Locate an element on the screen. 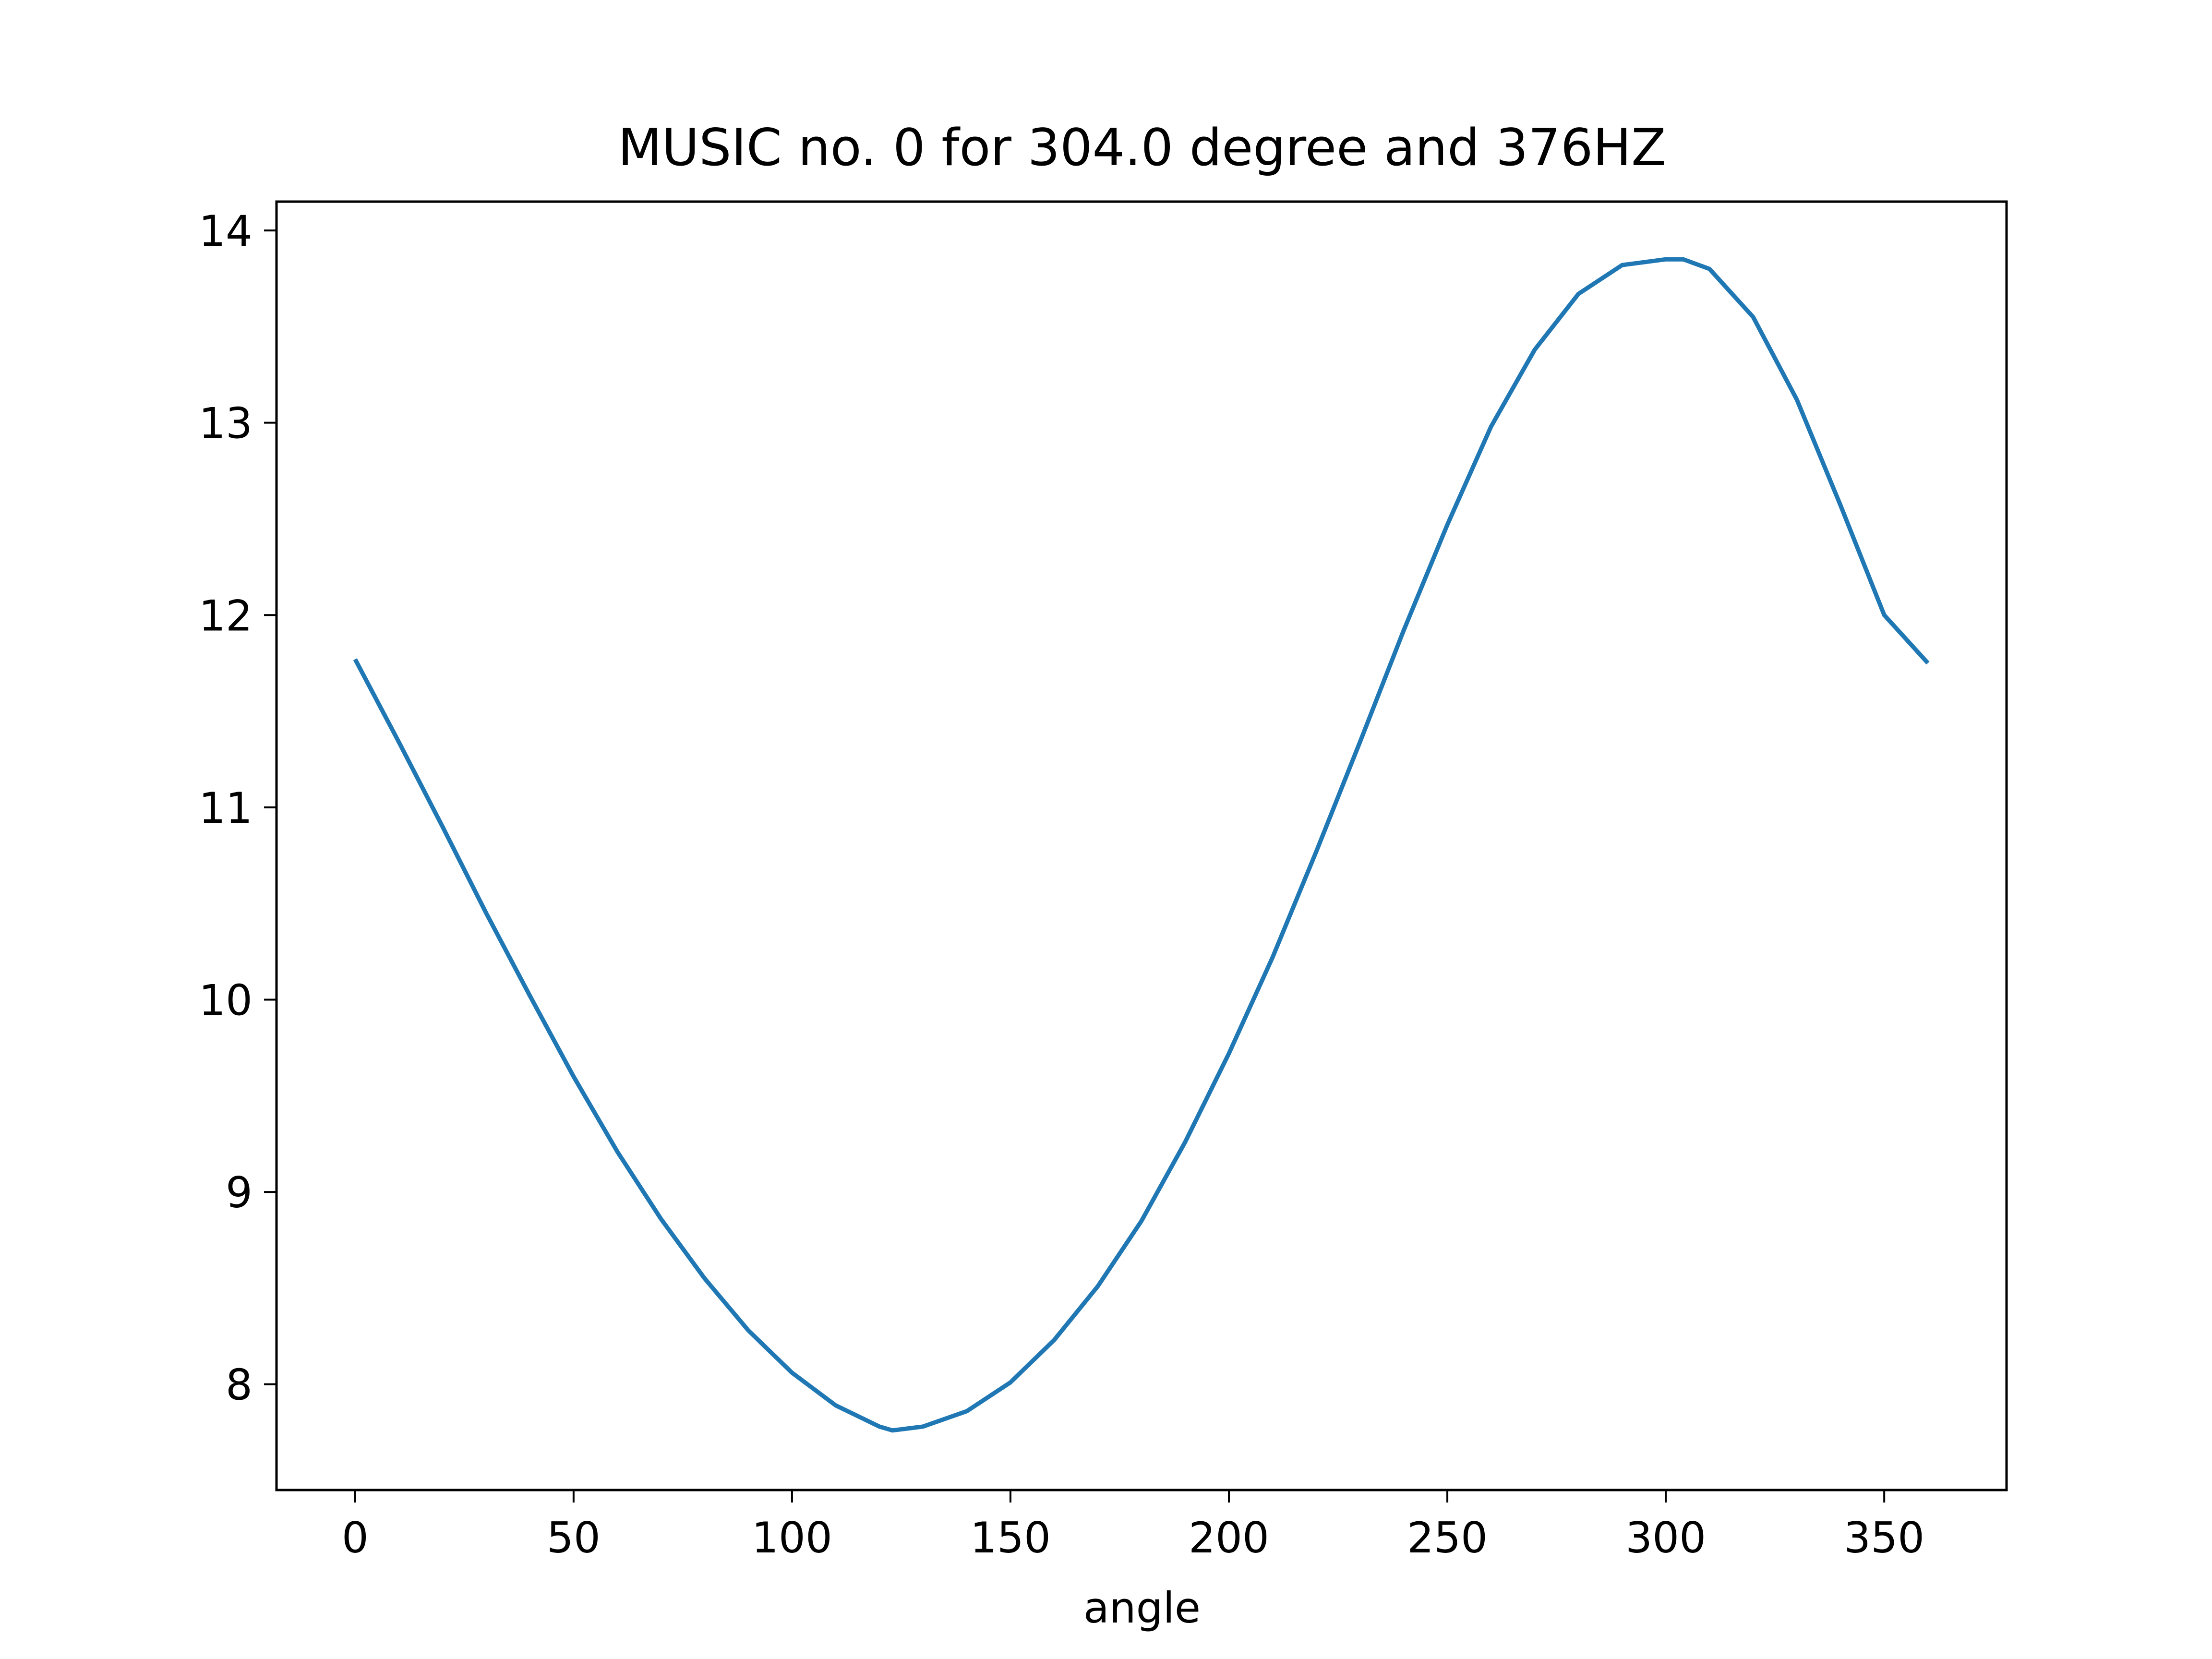 Image resolution: width=2212 pixels, height=1659 pixels. x-tick-label-250: 250 is located at coordinates (1447, 1538).